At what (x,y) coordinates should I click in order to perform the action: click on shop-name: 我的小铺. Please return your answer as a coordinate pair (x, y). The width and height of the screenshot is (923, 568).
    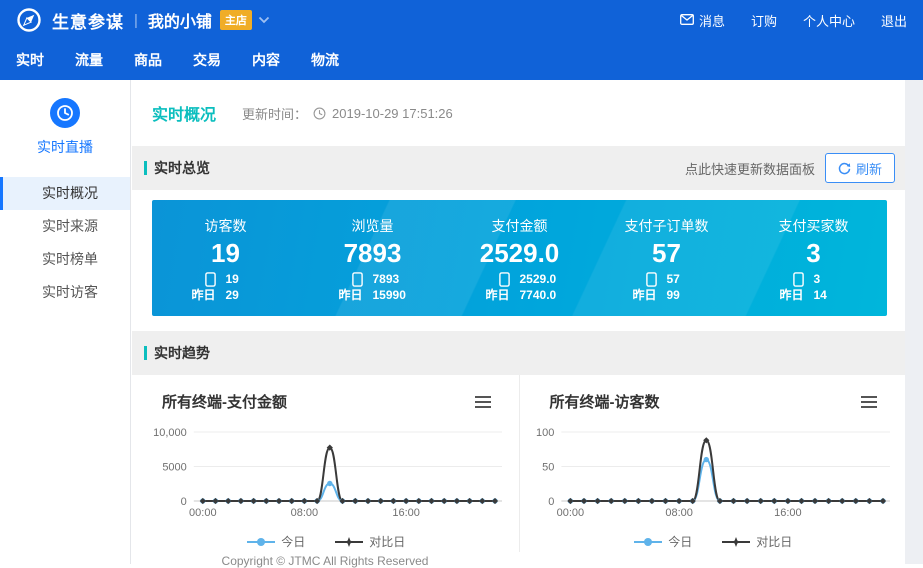
    Looking at the image, I should click on (179, 22).